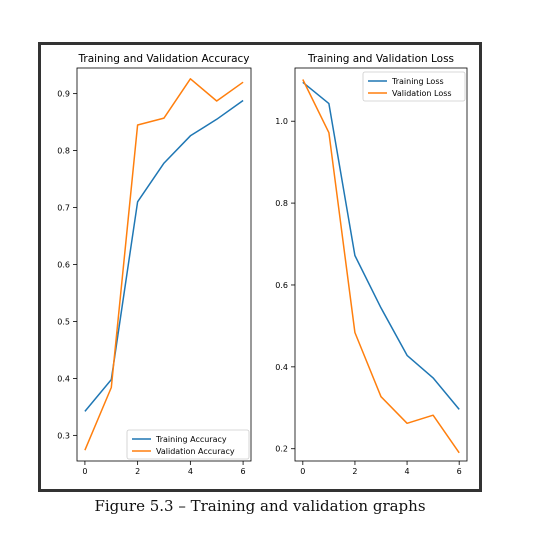 The image size is (550, 549). Describe the element at coordinates (63, 321) in the screenshot. I see `y-tick-label: 0.5` at that location.